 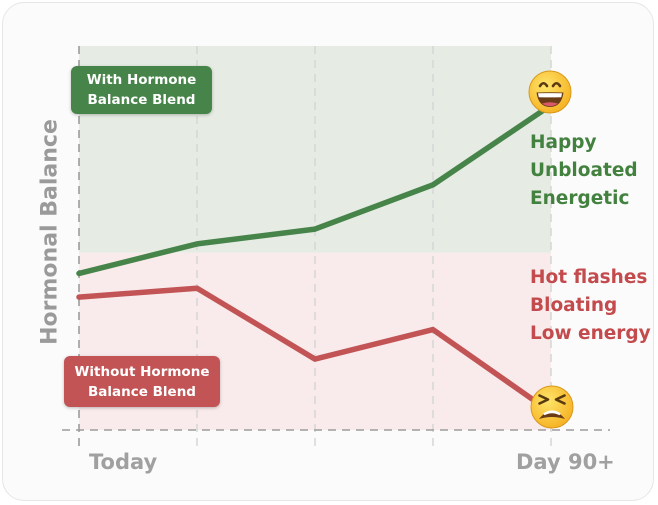 What do you see at coordinates (589, 277) in the screenshot?
I see `outcome-hot-flashes: Hot flashes` at bounding box center [589, 277].